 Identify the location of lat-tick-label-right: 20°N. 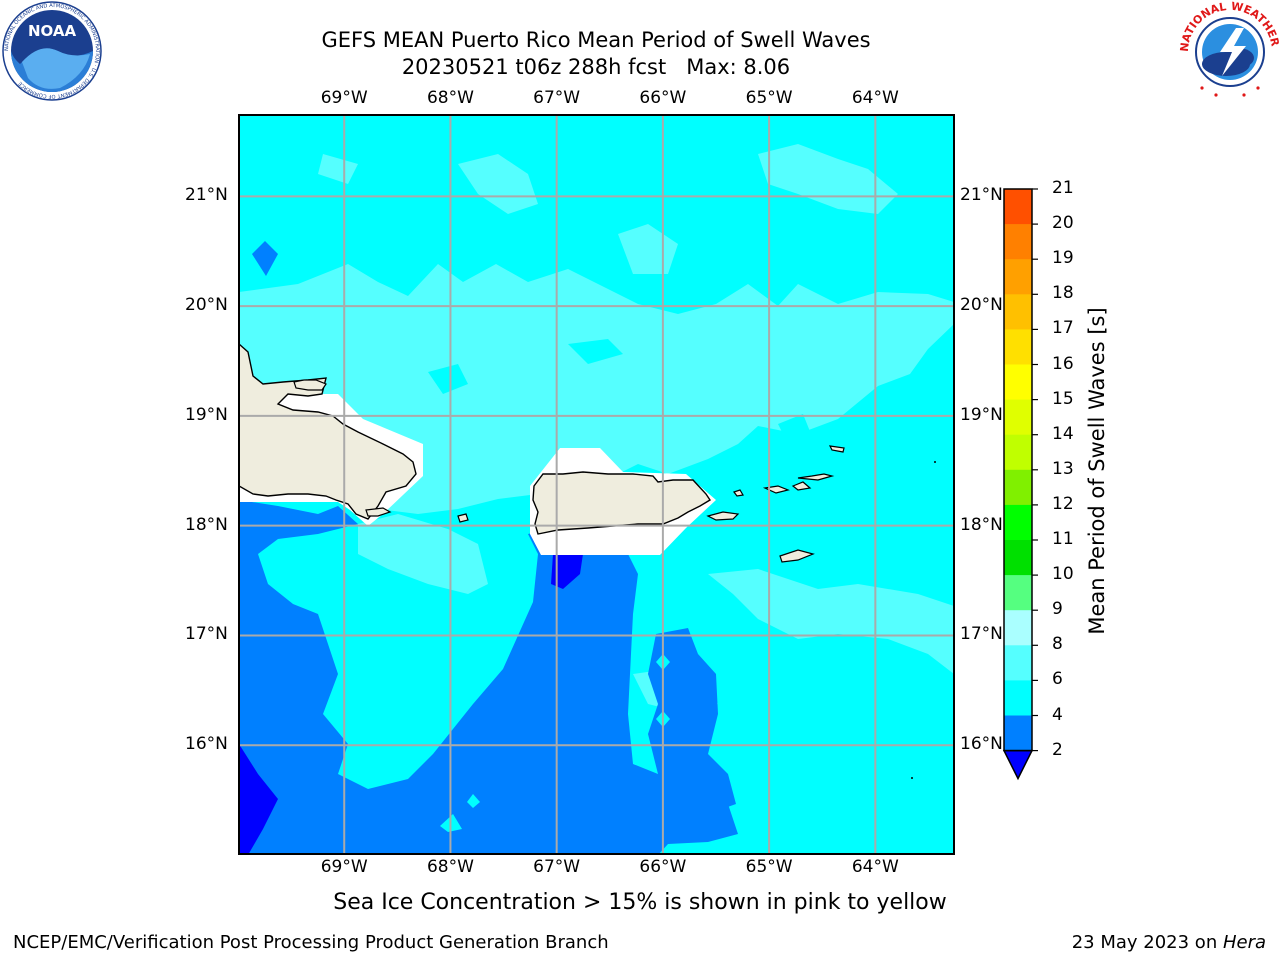
(981, 305).